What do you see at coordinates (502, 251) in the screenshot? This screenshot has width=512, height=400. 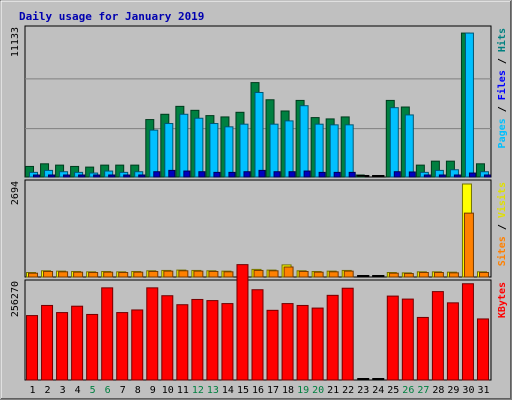 I see `legend-sites: Sites` at bounding box center [502, 251].